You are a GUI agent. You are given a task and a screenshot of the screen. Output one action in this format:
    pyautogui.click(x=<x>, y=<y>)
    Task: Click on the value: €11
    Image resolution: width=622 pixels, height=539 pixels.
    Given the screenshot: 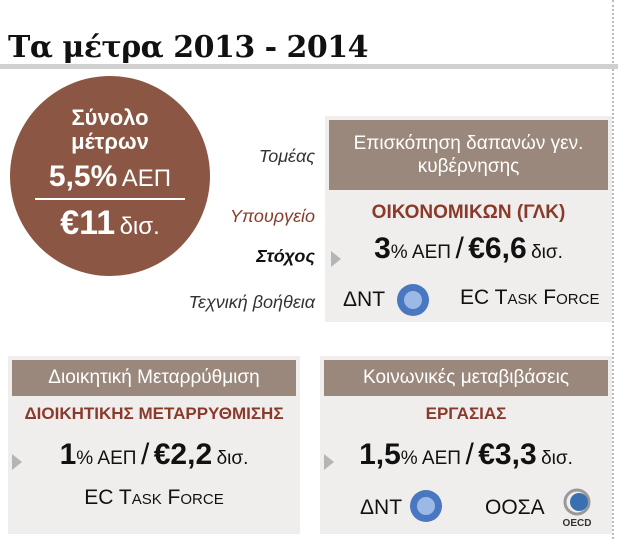 What is the action you would take?
    pyautogui.click(x=88, y=223)
    